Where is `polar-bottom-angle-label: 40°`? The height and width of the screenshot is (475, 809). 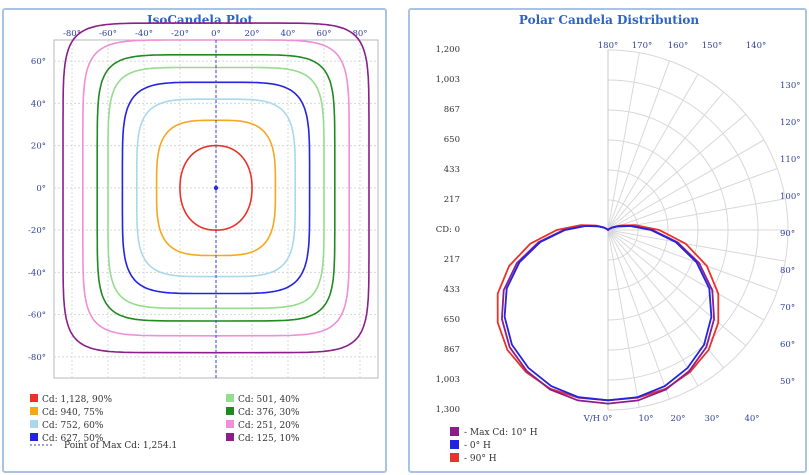 polar-bottom-angle-label: 40° is located at coordinates (751, 419).